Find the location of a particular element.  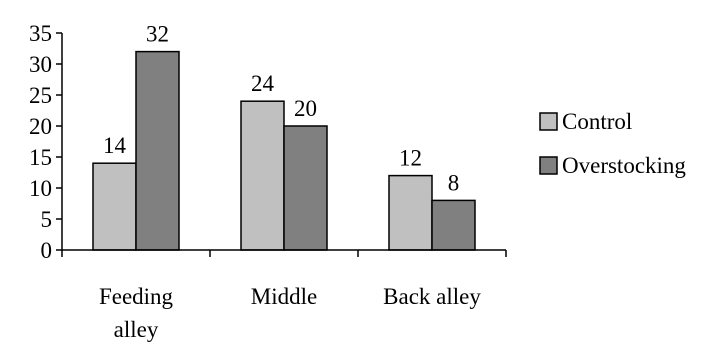

y-tick-label: 15 is located at coordinates (40, 157).